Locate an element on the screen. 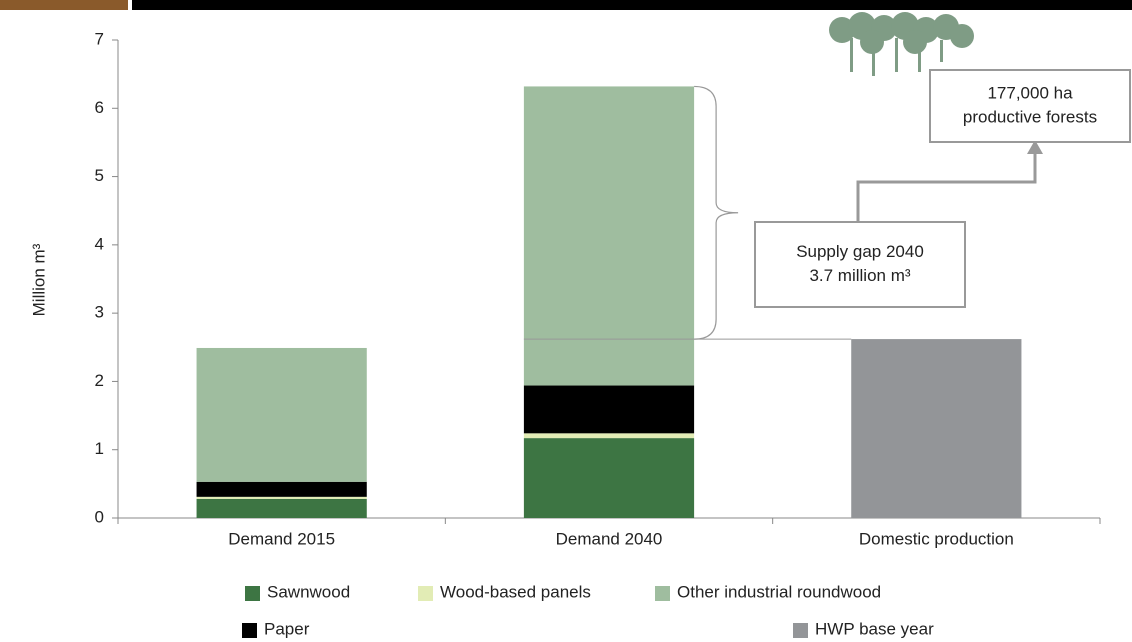 This screenshot has height=642, width=1132. y-tick-label: 4 is located at coordinates (99, 243).